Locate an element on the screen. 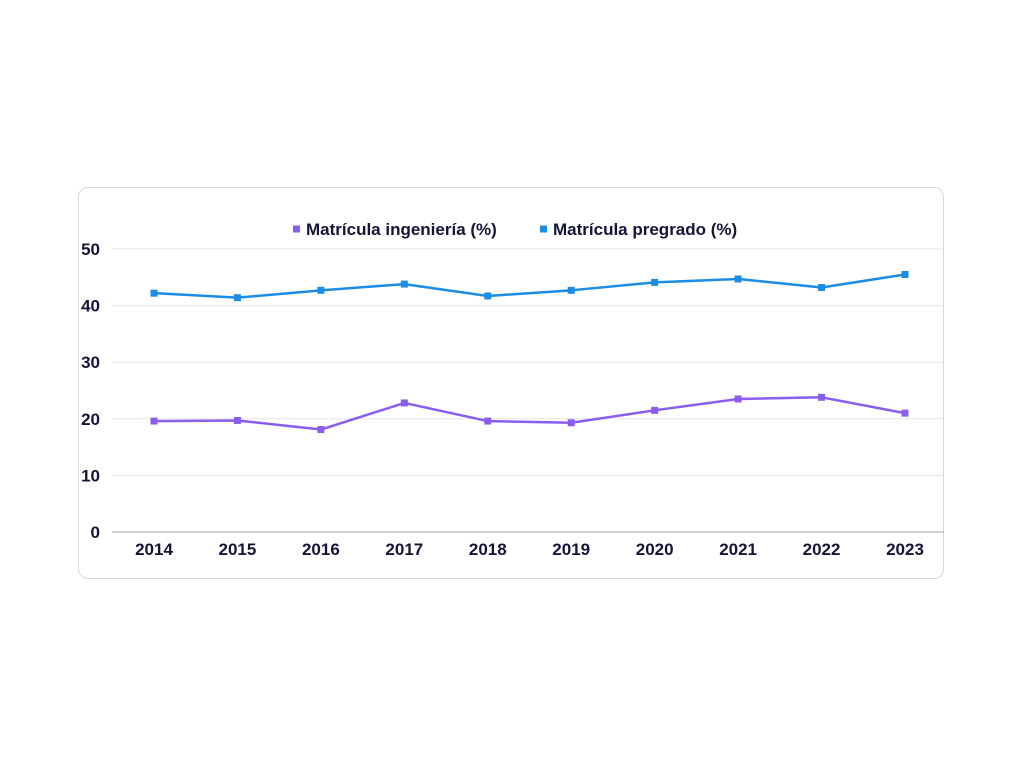  x-tick-label-2022: 2022 is located at coordinates (822, 549).